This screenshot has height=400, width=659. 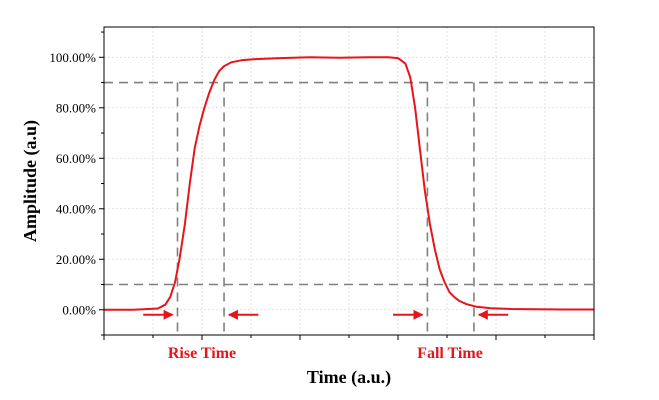 What do you see at coordinates (349, 377) in the screenshot?
I see `x-axis-title: Time (a.u.)` at bounding box center [349, 377].